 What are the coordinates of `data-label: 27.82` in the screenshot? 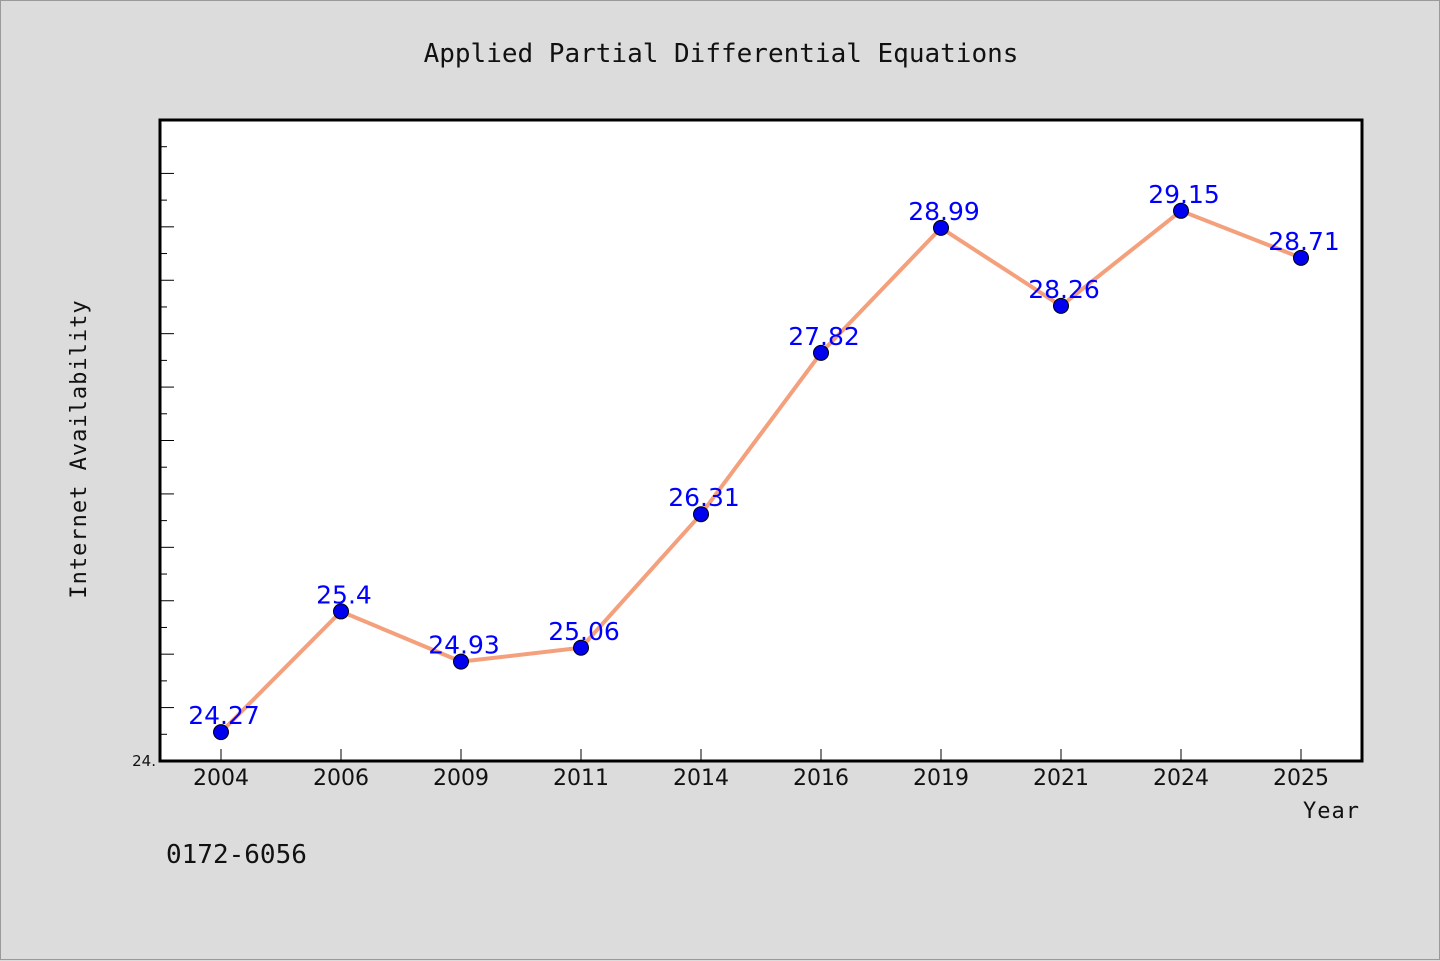 It's located at (824, 336).